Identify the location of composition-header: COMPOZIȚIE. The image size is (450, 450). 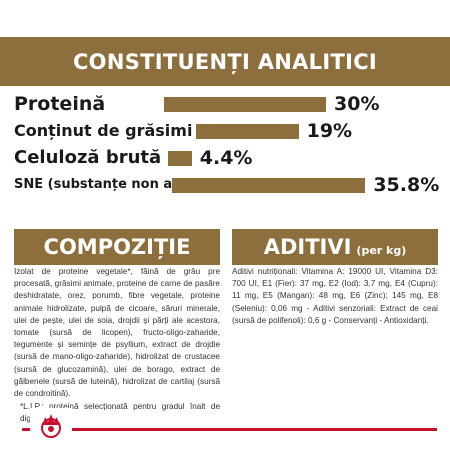
(117, 247).